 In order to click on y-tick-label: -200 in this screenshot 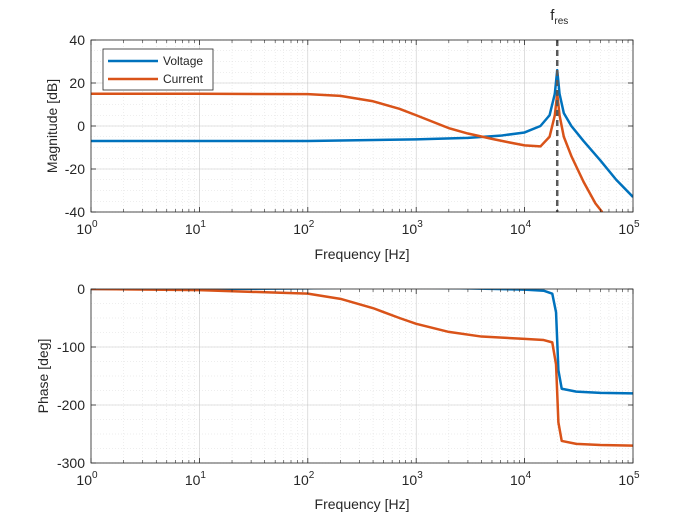, I will do `click(71, 405)`.